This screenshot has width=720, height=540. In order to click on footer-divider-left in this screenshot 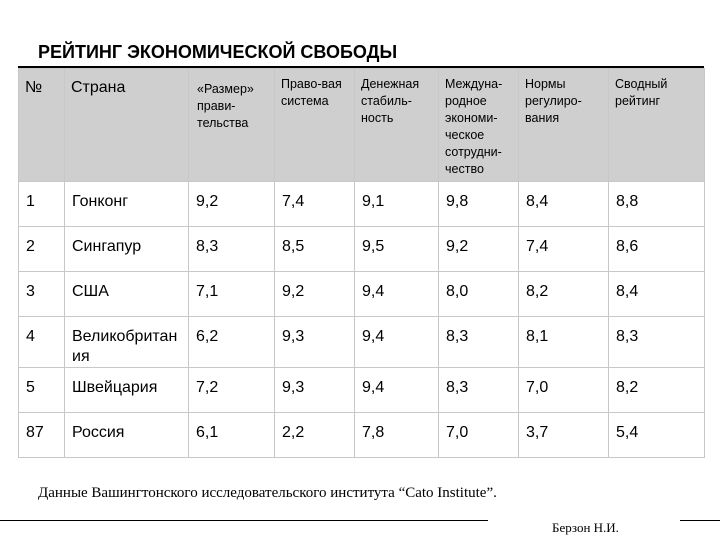, I will do `click(244, 520)`.